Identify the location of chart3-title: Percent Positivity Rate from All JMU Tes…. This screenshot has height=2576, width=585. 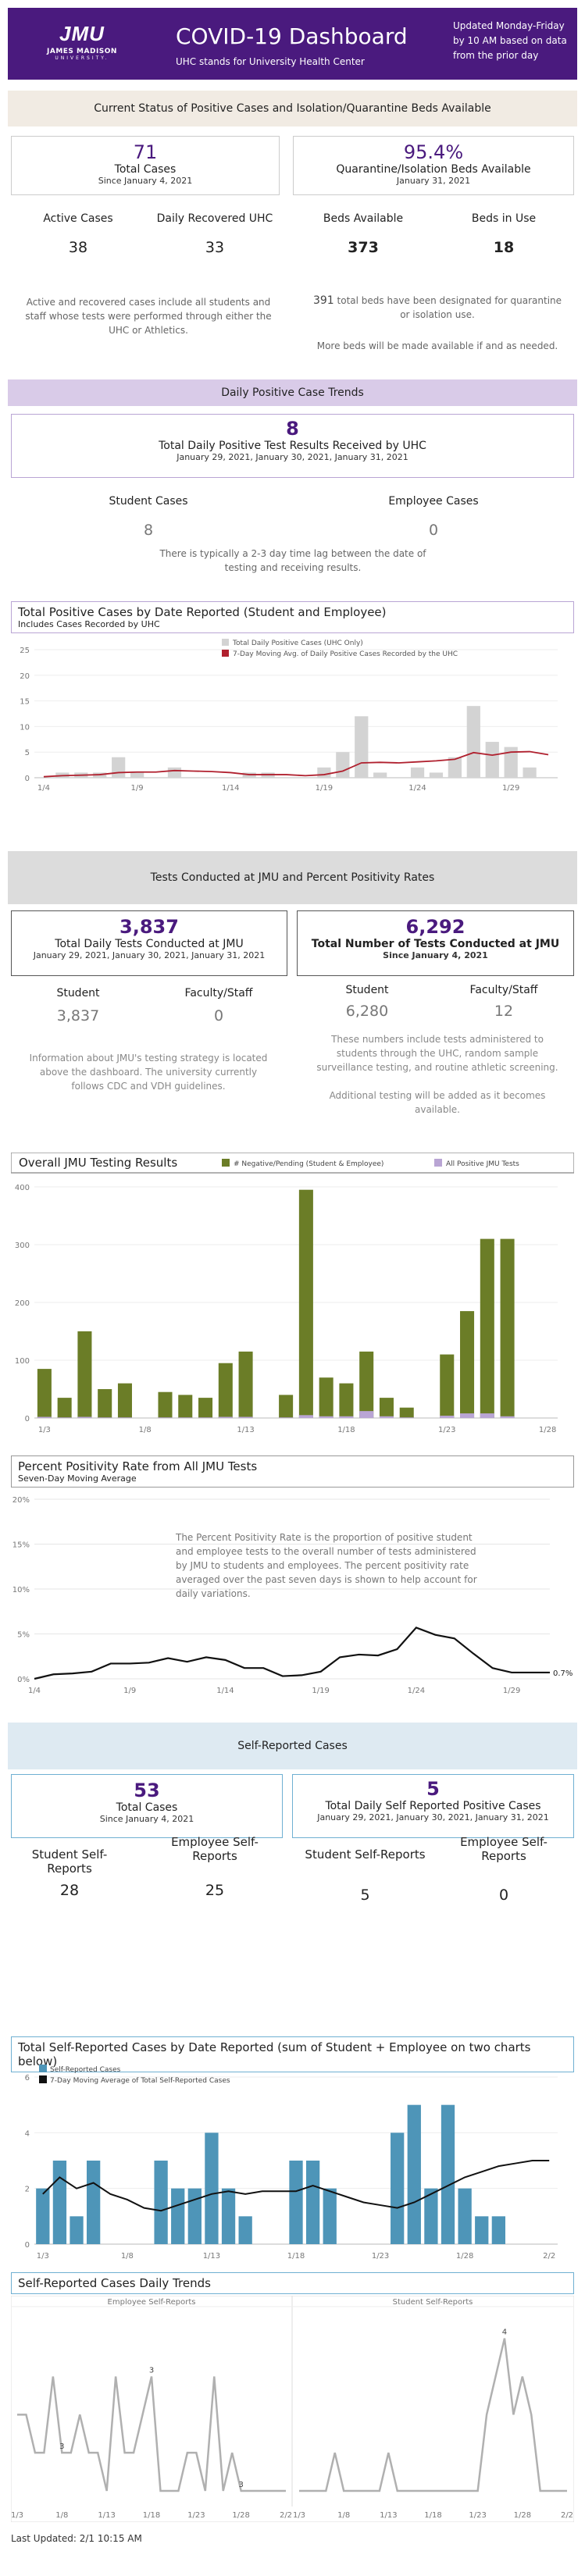
(138, 1466).